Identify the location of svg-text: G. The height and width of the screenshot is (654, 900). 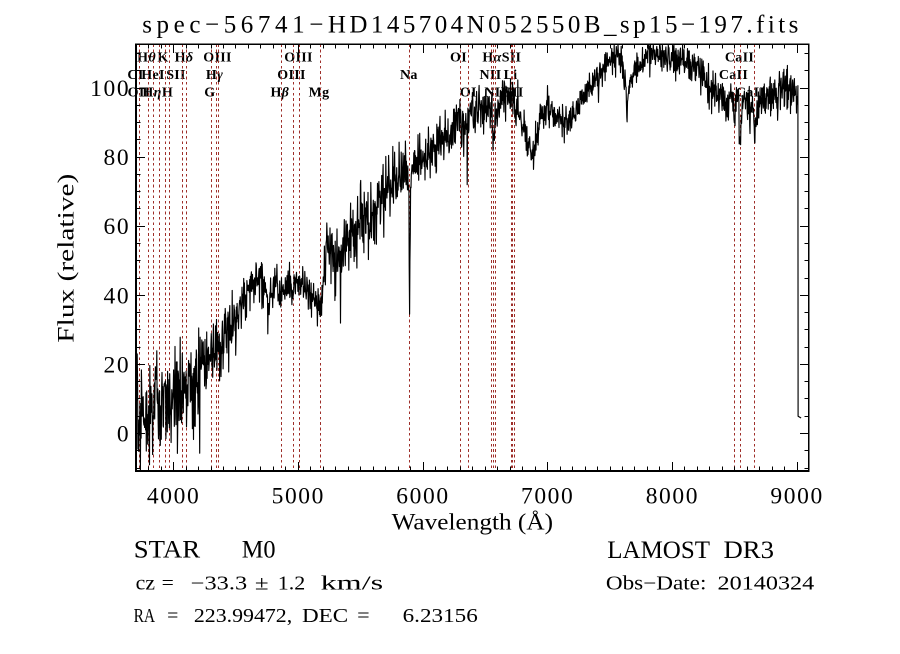
(209, 93).